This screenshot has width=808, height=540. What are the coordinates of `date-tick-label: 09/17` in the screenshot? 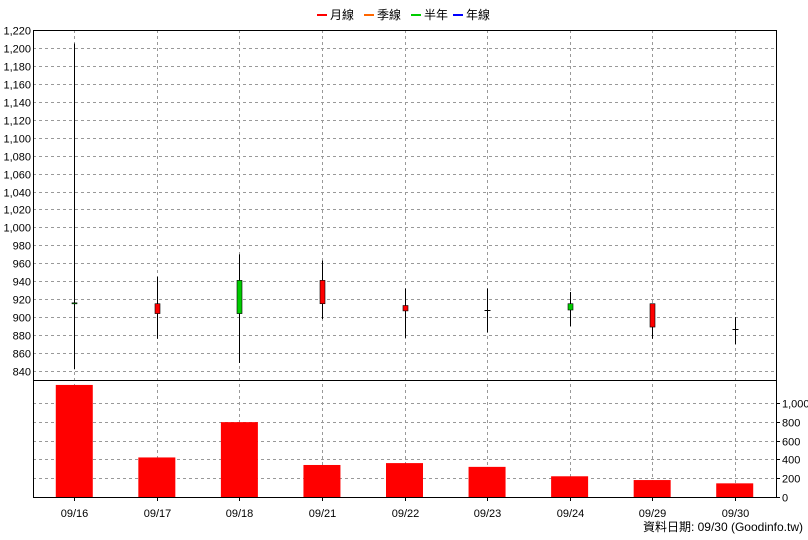 It's located at (158, 514).